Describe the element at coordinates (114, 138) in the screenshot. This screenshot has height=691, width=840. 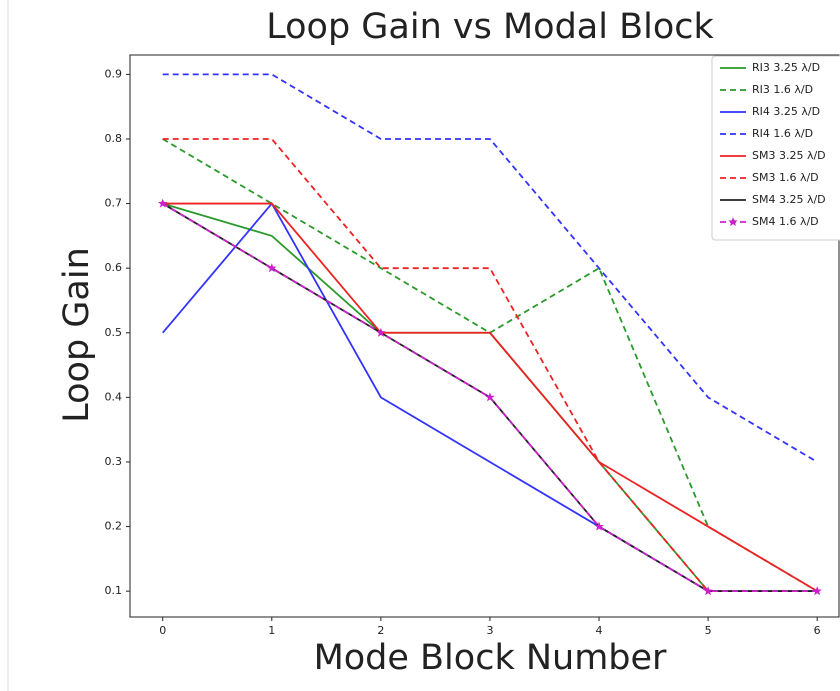
I see `y-tick-label: 0.8` at that location.